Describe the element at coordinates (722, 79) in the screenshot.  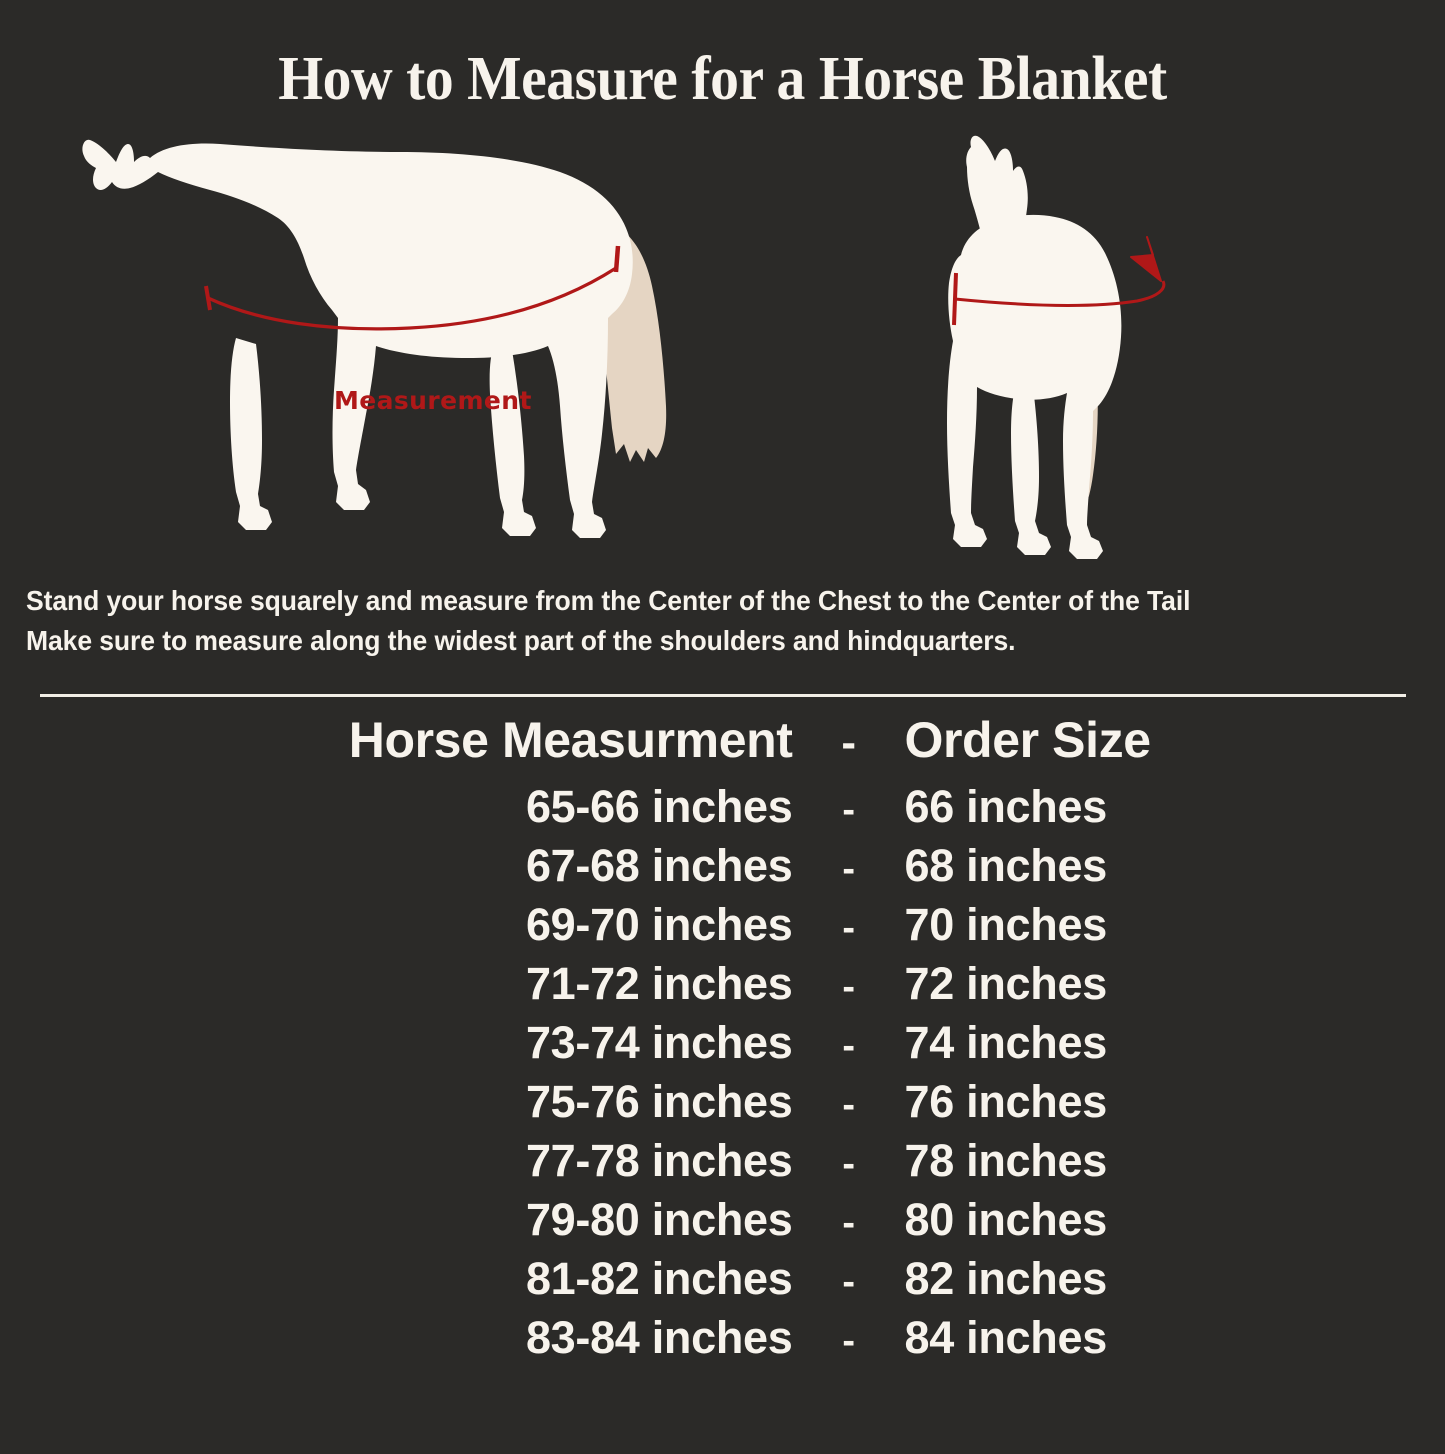
I see `page-title: How to Measure for a Horse Blanket` at that location.